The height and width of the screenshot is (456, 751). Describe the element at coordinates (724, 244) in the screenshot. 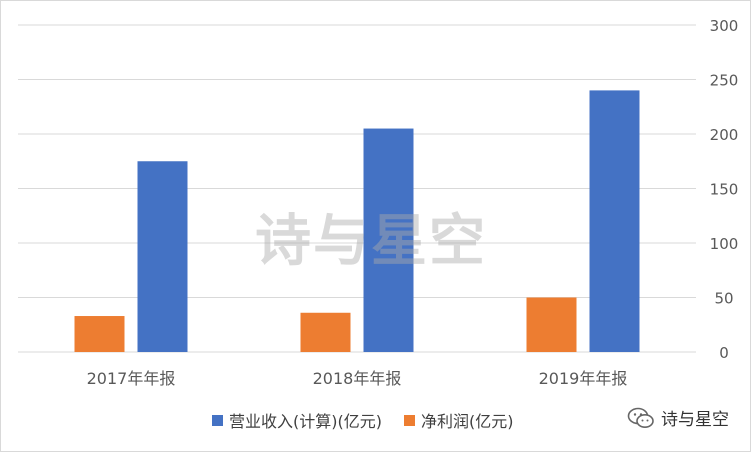

I see `y-tick-label: 100` at that location.